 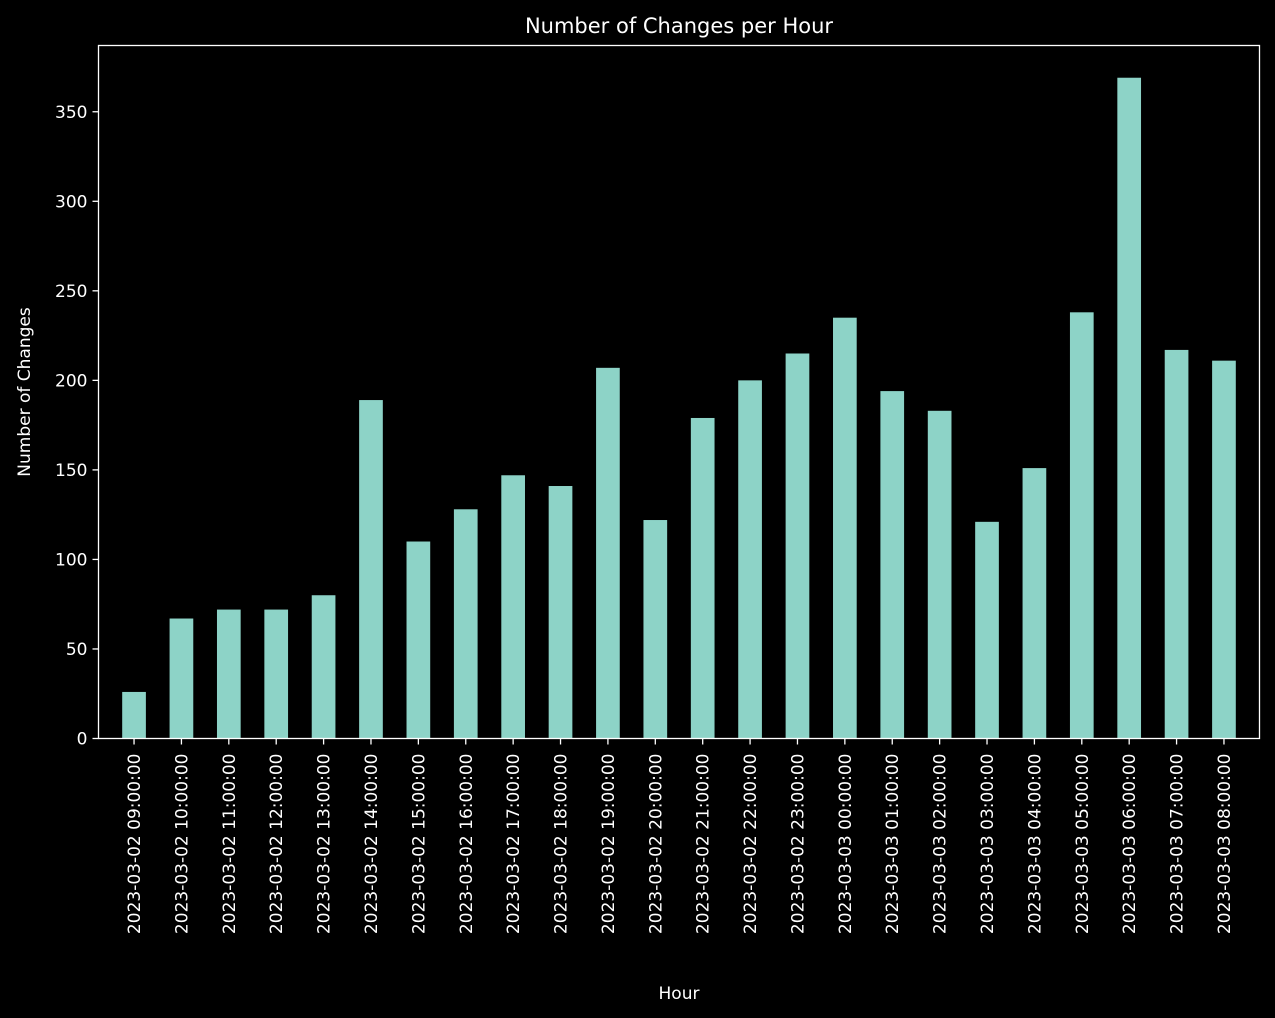 I want to click on y-tick-label: 200, so click(x=71, y=381).